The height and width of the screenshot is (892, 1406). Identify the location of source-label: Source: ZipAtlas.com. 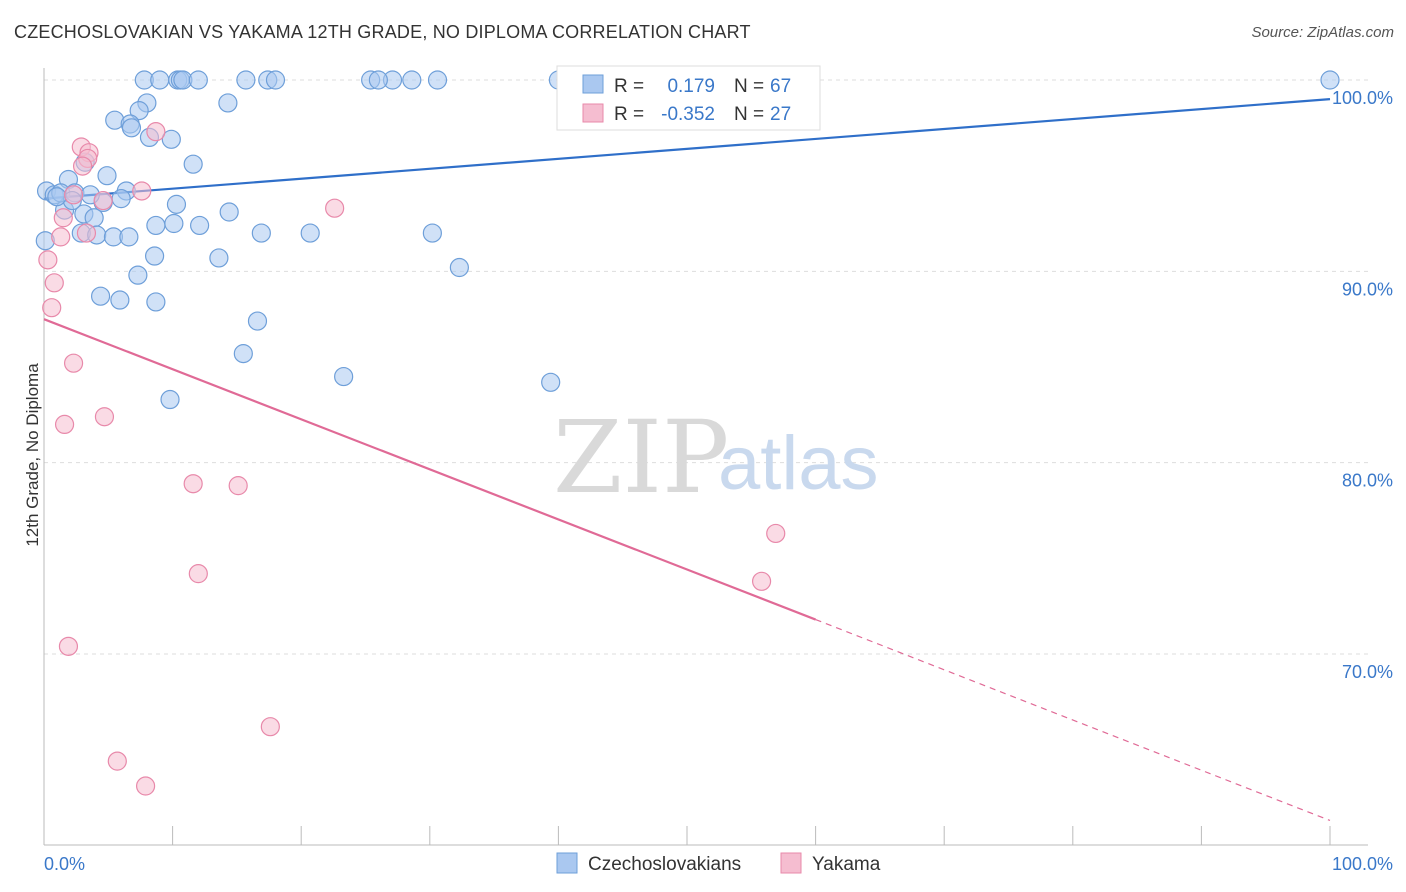
(1322, 32).